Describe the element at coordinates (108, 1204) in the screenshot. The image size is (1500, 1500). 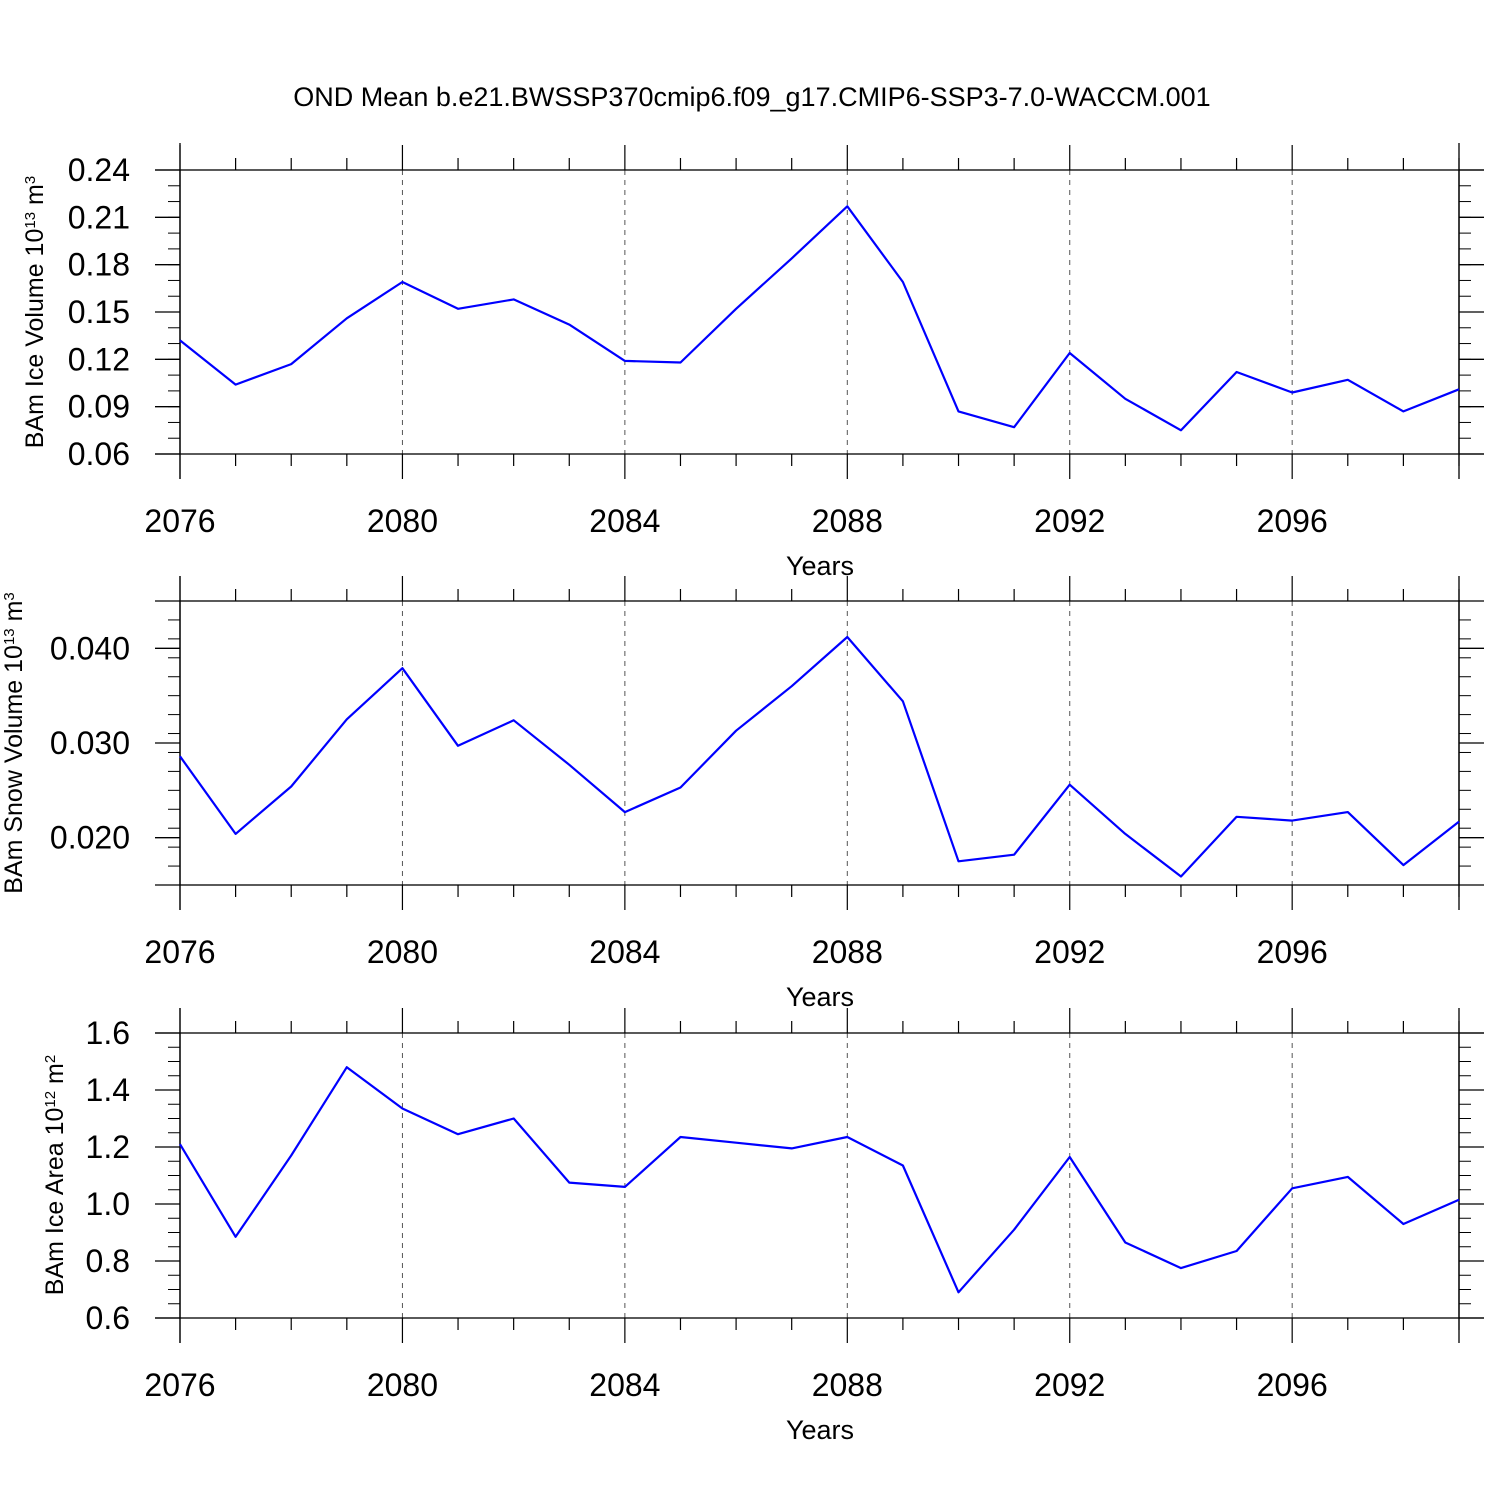
I see `y-tick-label: 1.0` at that location.